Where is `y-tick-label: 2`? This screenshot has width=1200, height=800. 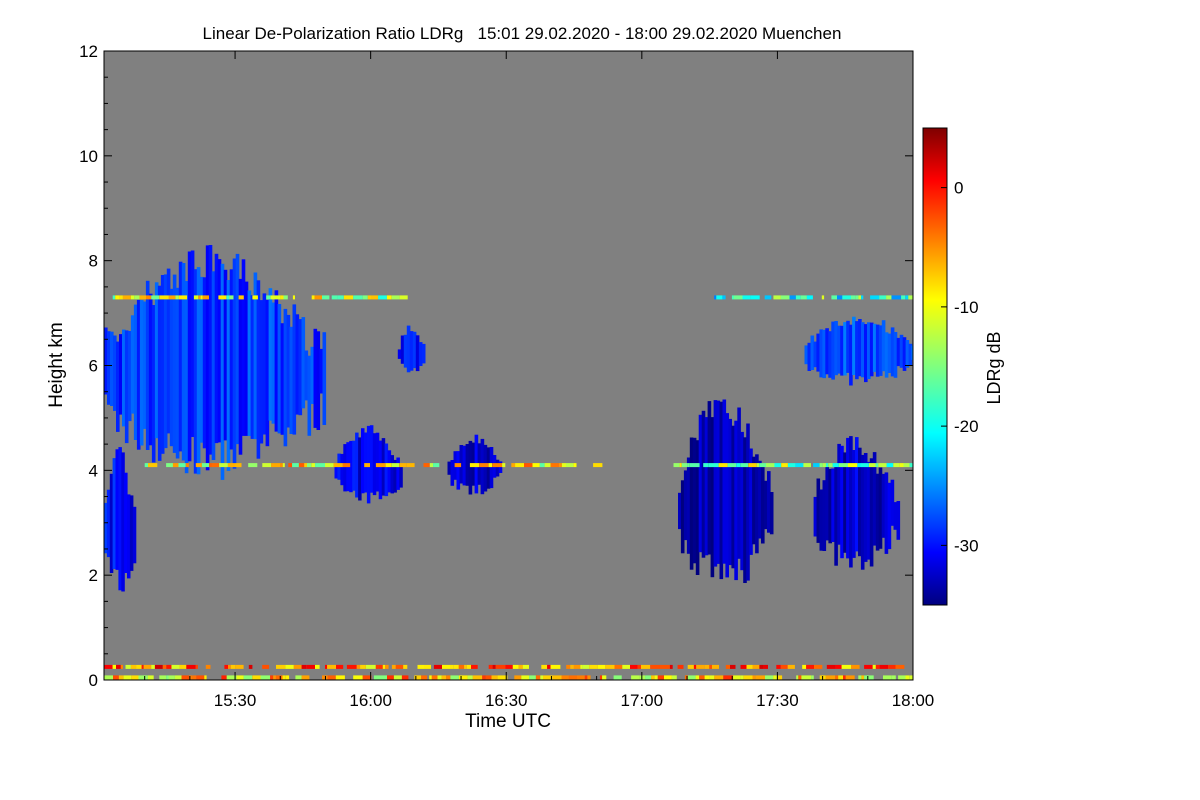 y-tick-label: 2 is located at coordinates (93, 575).